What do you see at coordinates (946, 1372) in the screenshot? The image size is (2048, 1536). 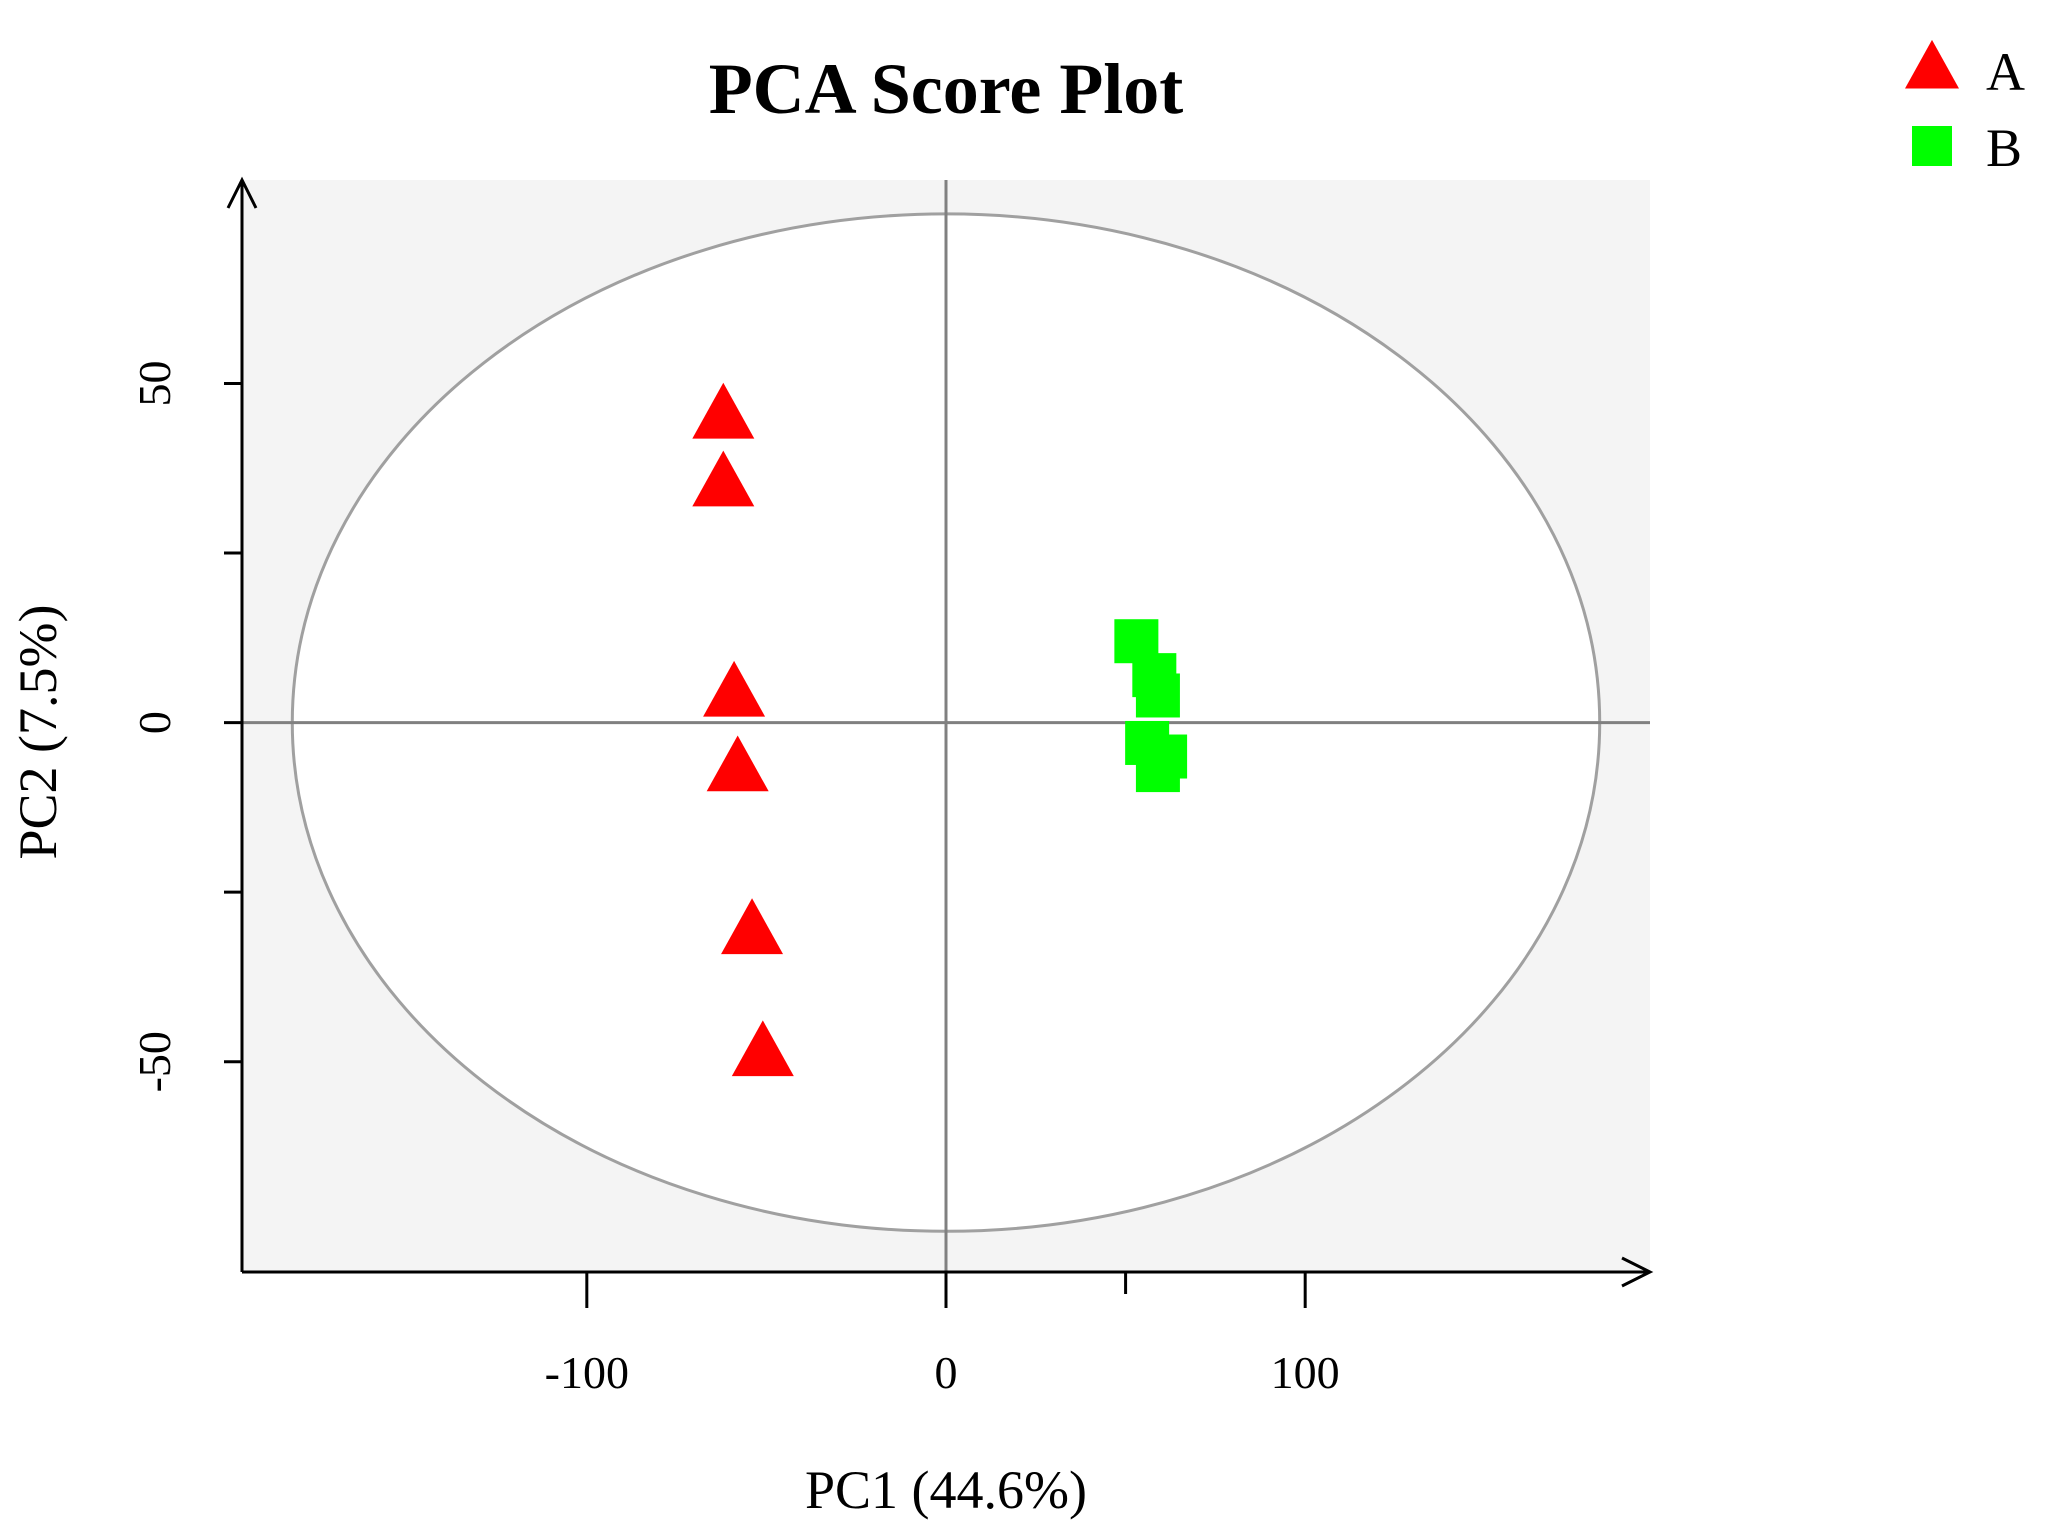 I see `x-tick-label: 0` at bounding box center [946, 1372].